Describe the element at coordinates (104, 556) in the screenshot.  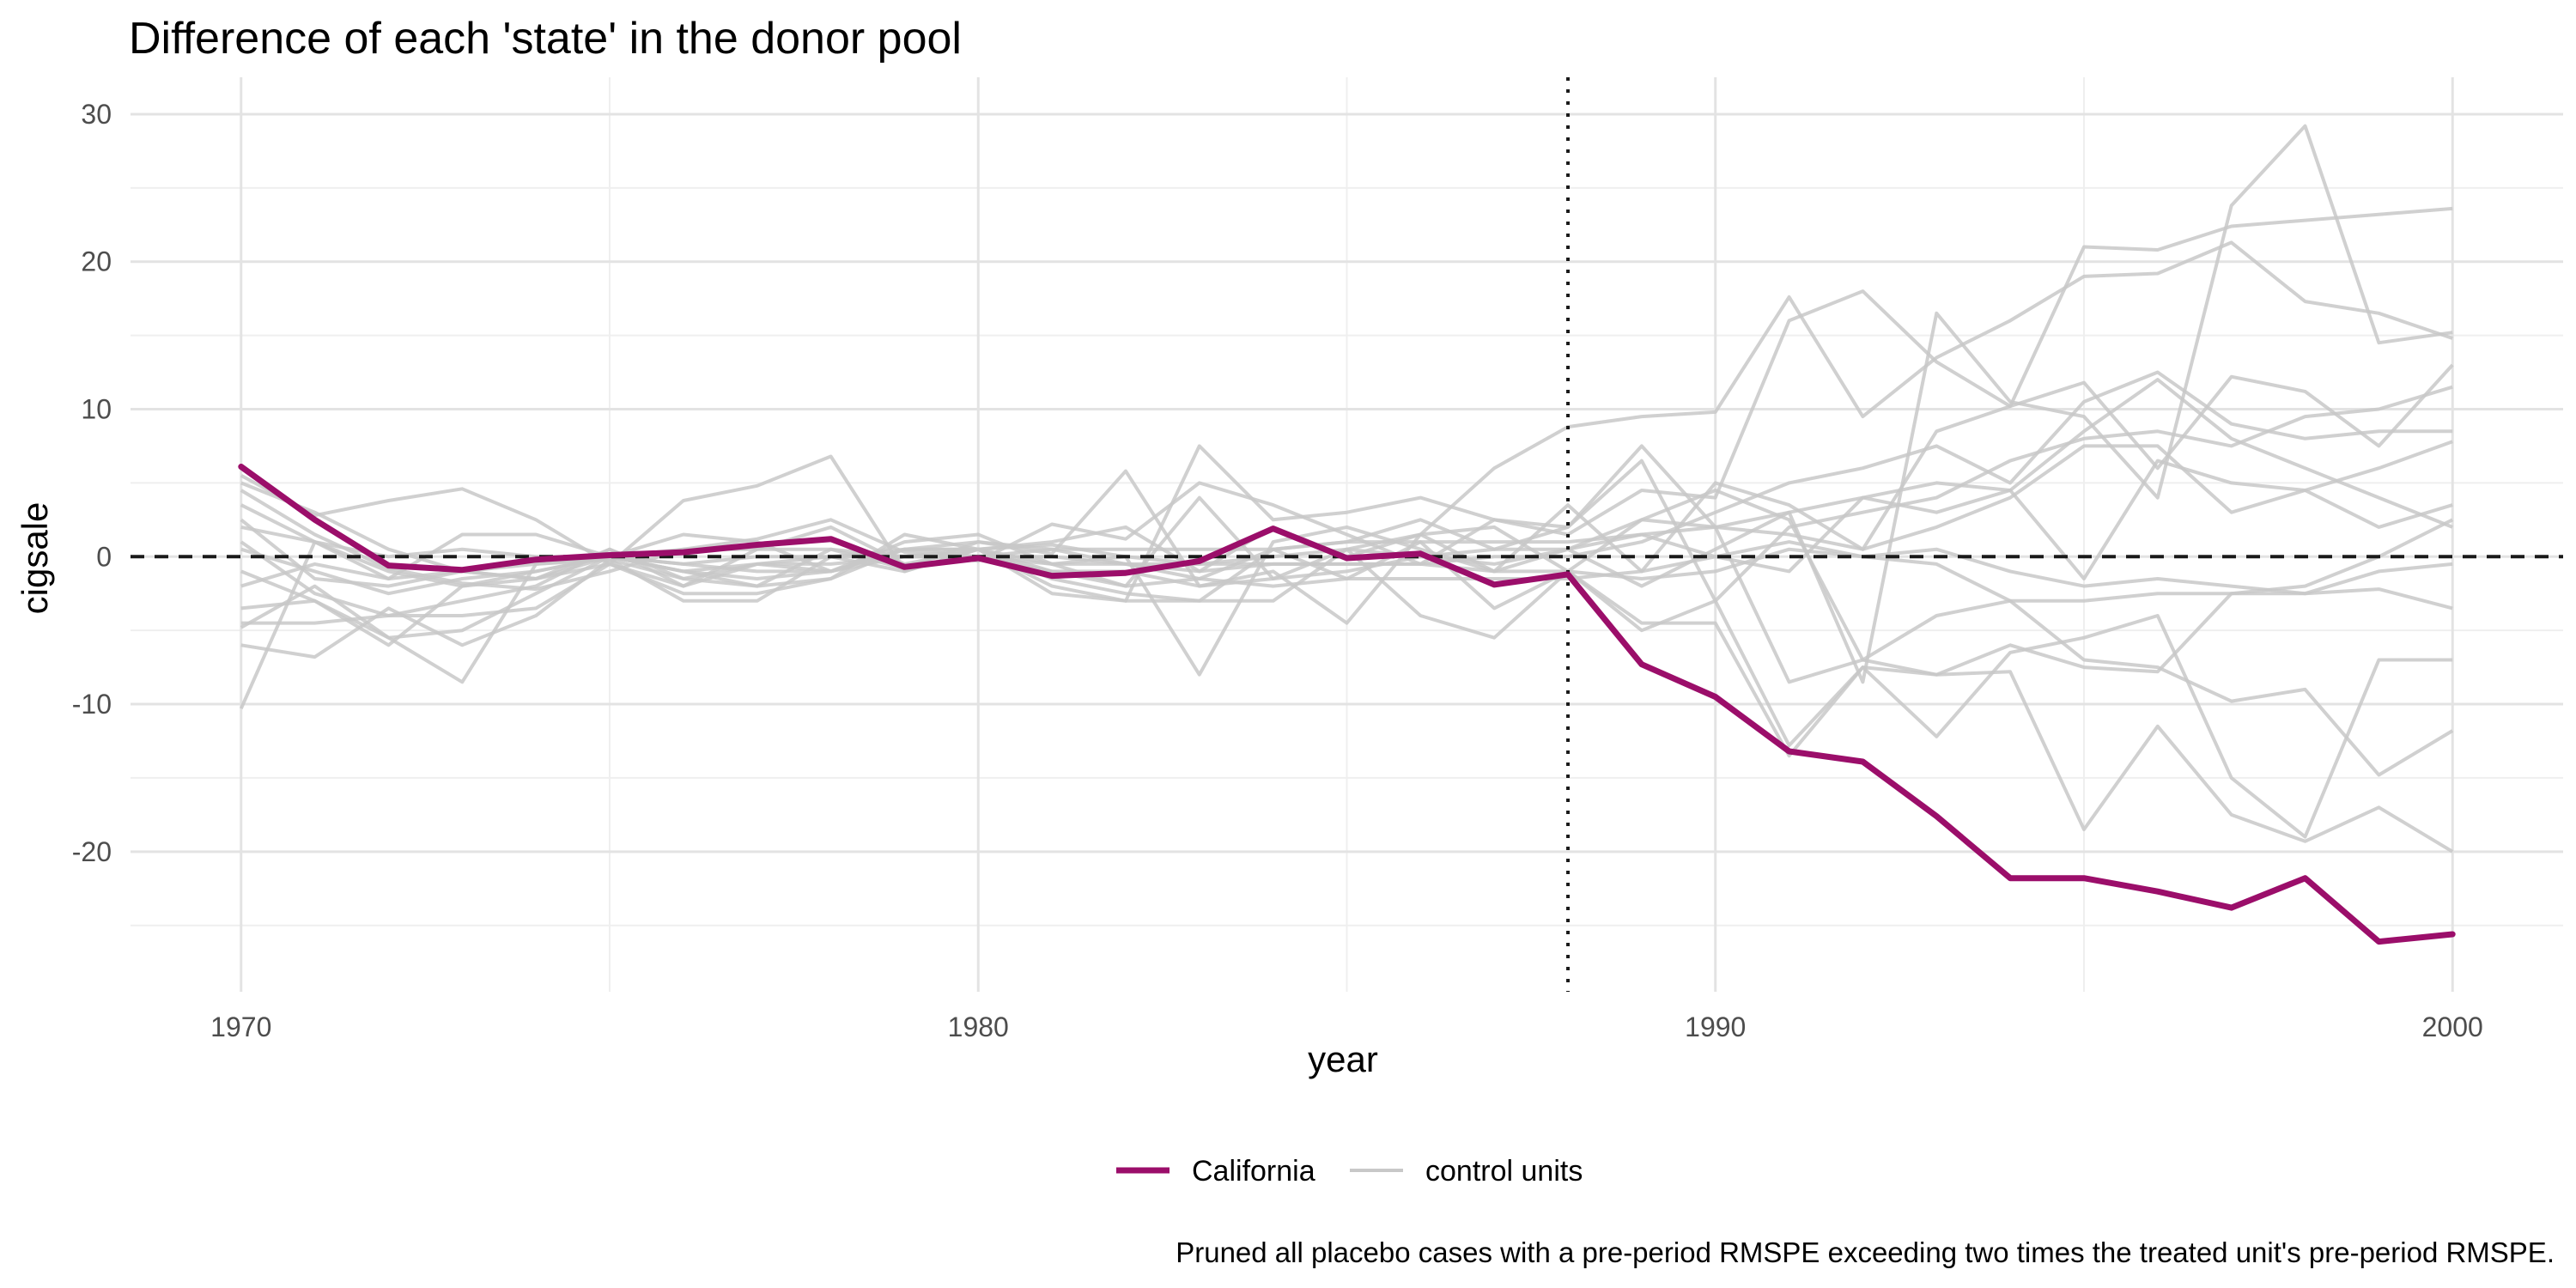
I see `y-tick-label: 0` at that location.